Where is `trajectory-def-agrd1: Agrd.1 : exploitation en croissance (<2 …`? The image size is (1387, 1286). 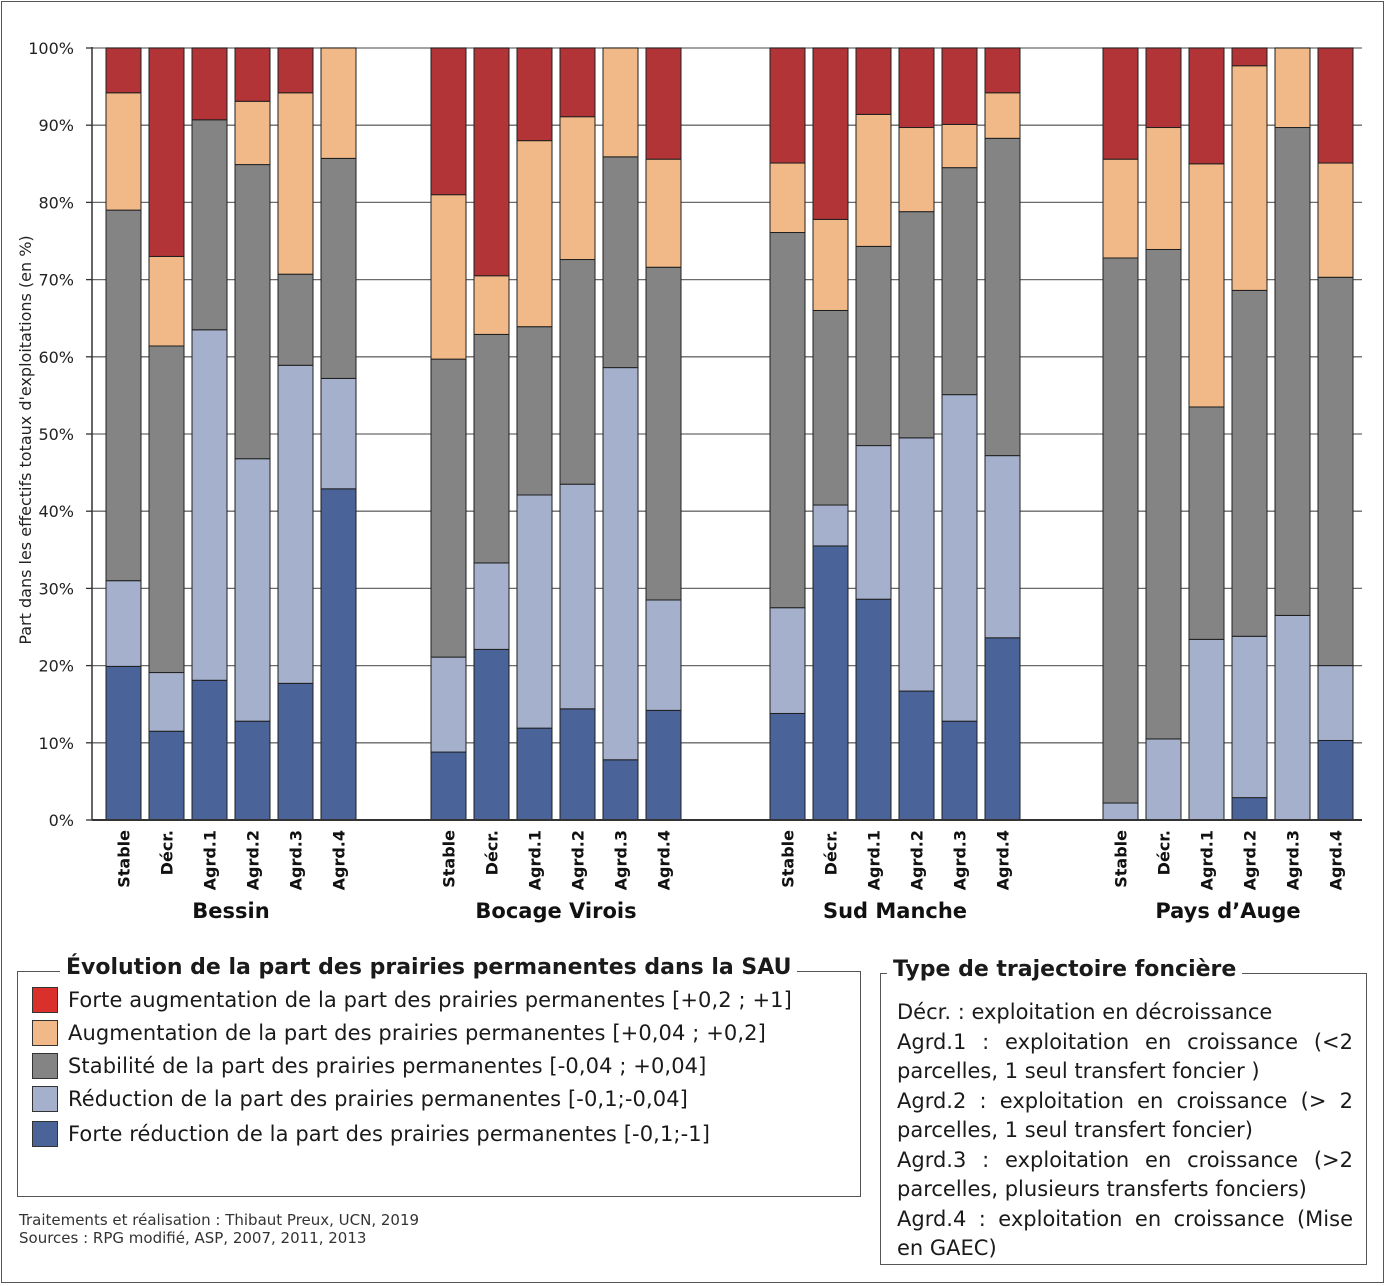
trajectory-def-agrd1: Agrd.1 : exploitation en croissance (<2 … is located at coordinates (1125, 1056).